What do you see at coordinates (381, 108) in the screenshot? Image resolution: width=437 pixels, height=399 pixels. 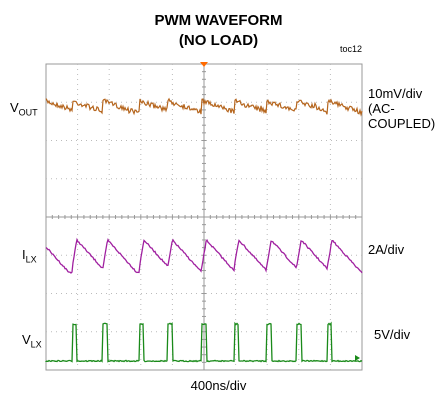 I see `vout-scale-line2: (AC-` at bounding box center [381, 108].